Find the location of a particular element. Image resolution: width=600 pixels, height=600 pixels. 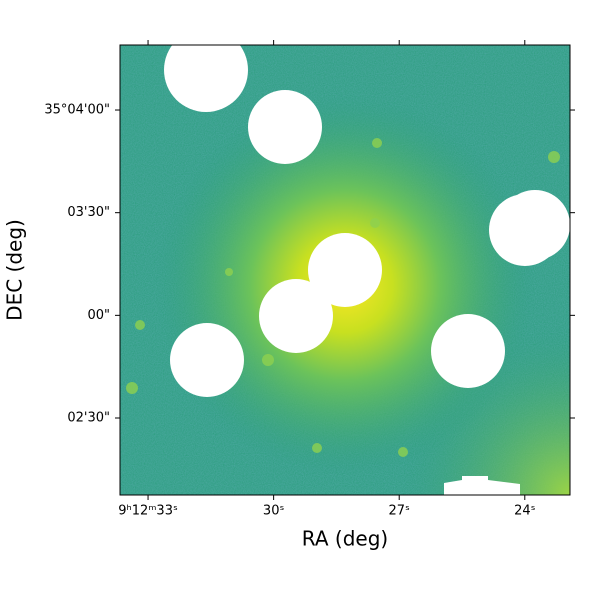

x-tick-label: 24ˢ is located at coordinates (525, 511).